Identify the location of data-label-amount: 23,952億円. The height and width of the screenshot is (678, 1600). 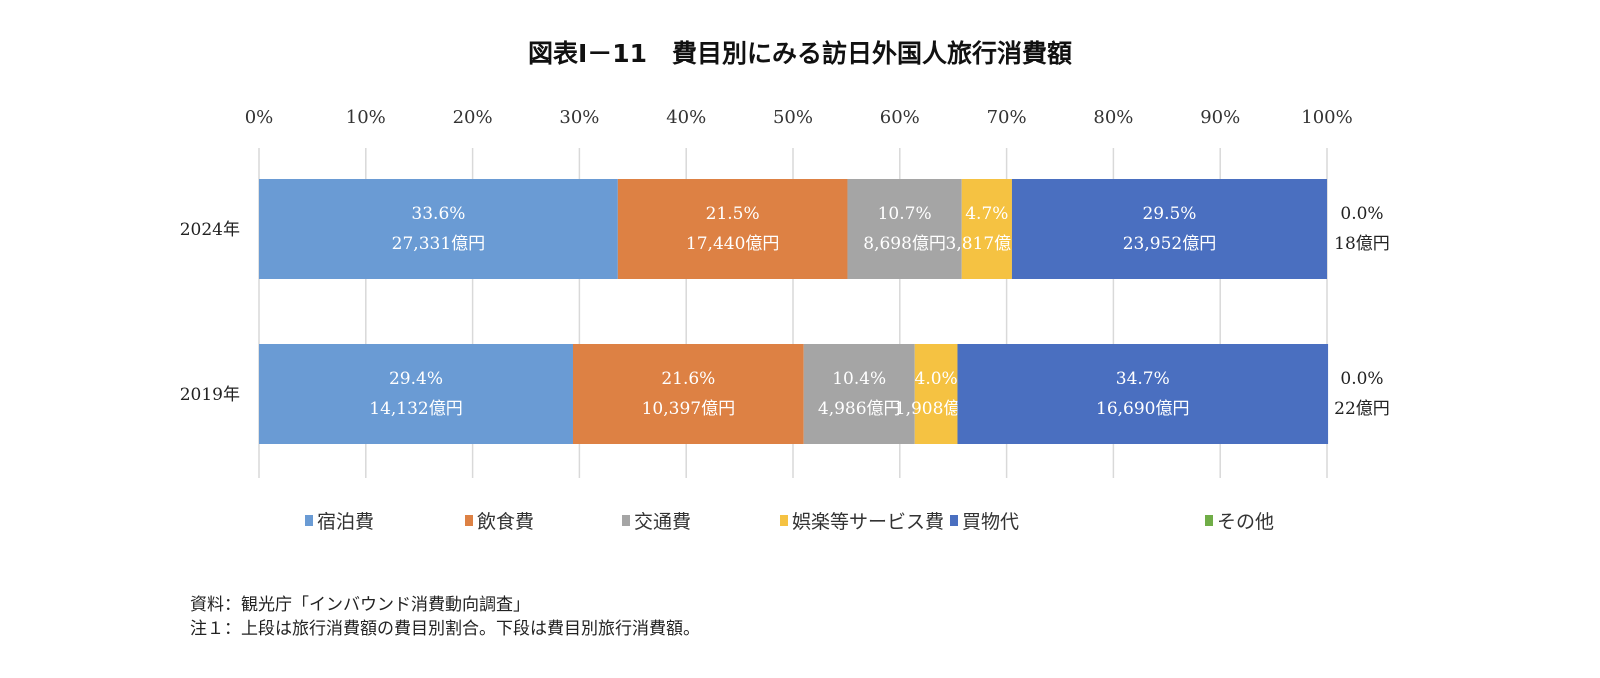
(1169, 244).